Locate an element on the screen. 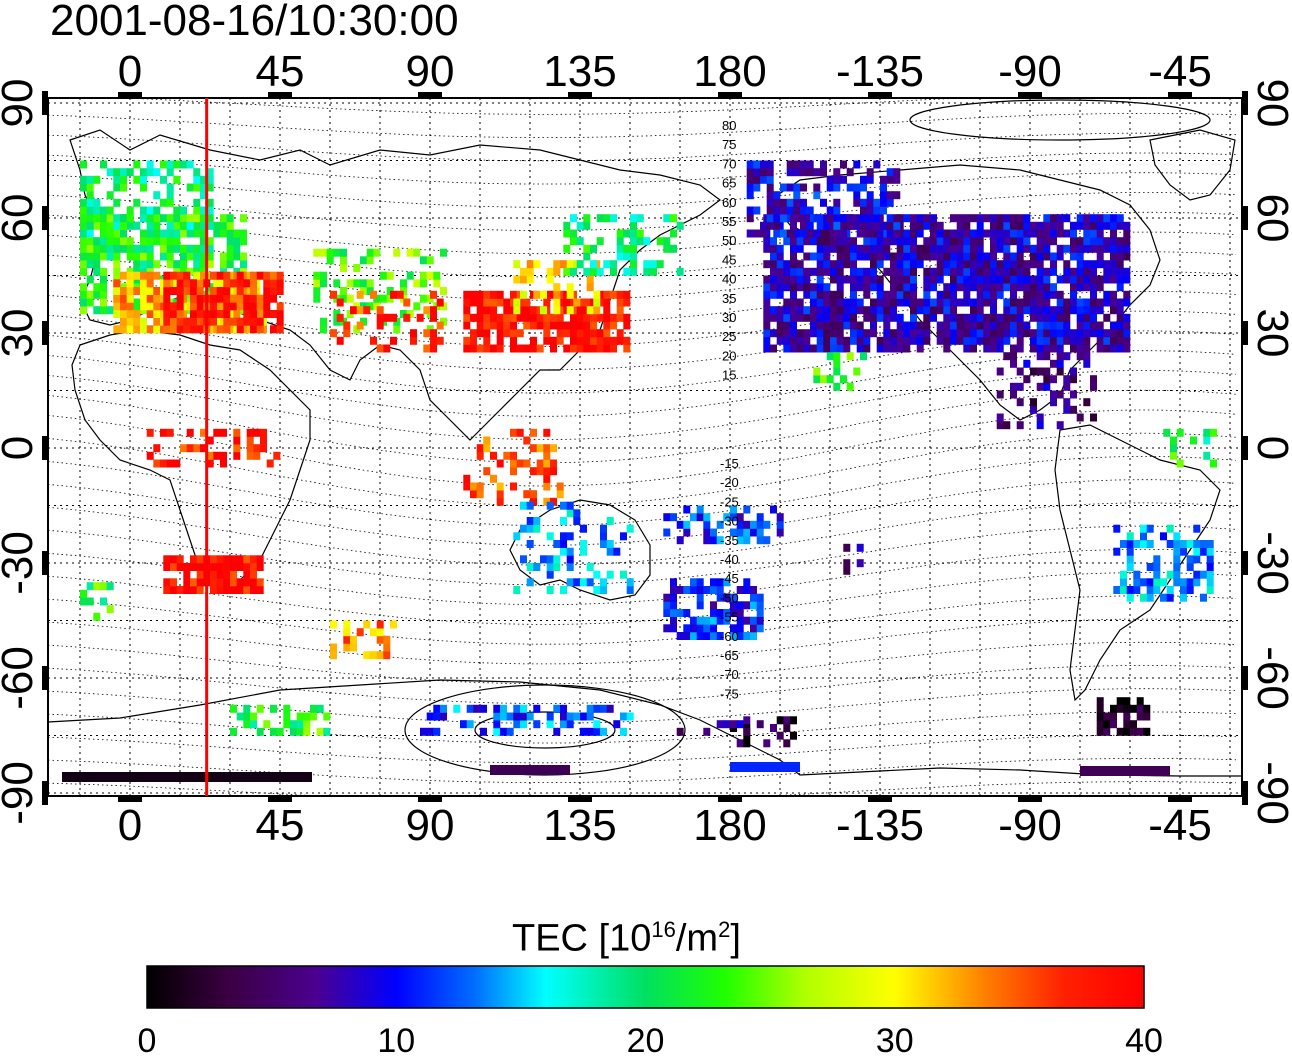 This screenshot has width=1292, height=1057. mlat-label: -50 is located at coordinates (729, 597).